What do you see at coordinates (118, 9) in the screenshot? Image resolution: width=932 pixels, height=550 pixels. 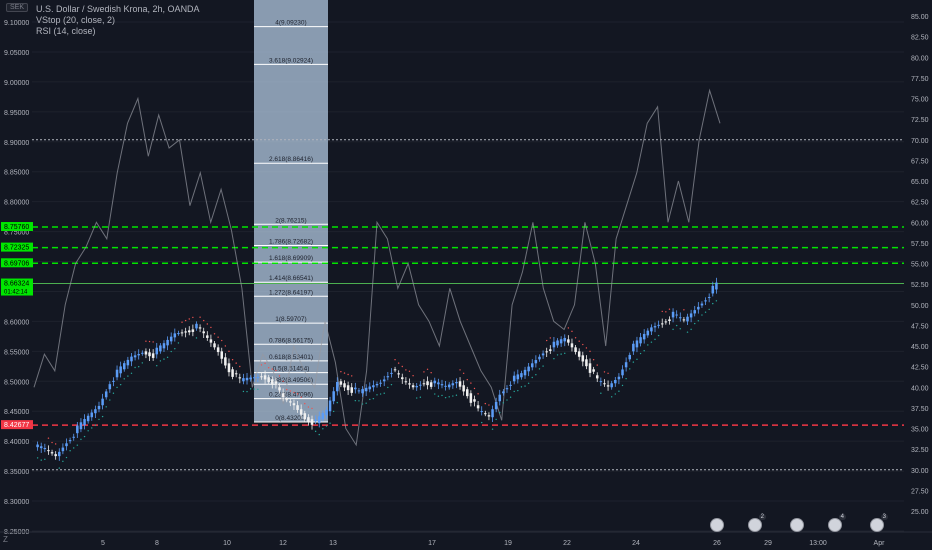 I see `symbol-title: U.S. Dollar / Swedish Krona, 2h, OANDA` at bounding box center [118, 9].